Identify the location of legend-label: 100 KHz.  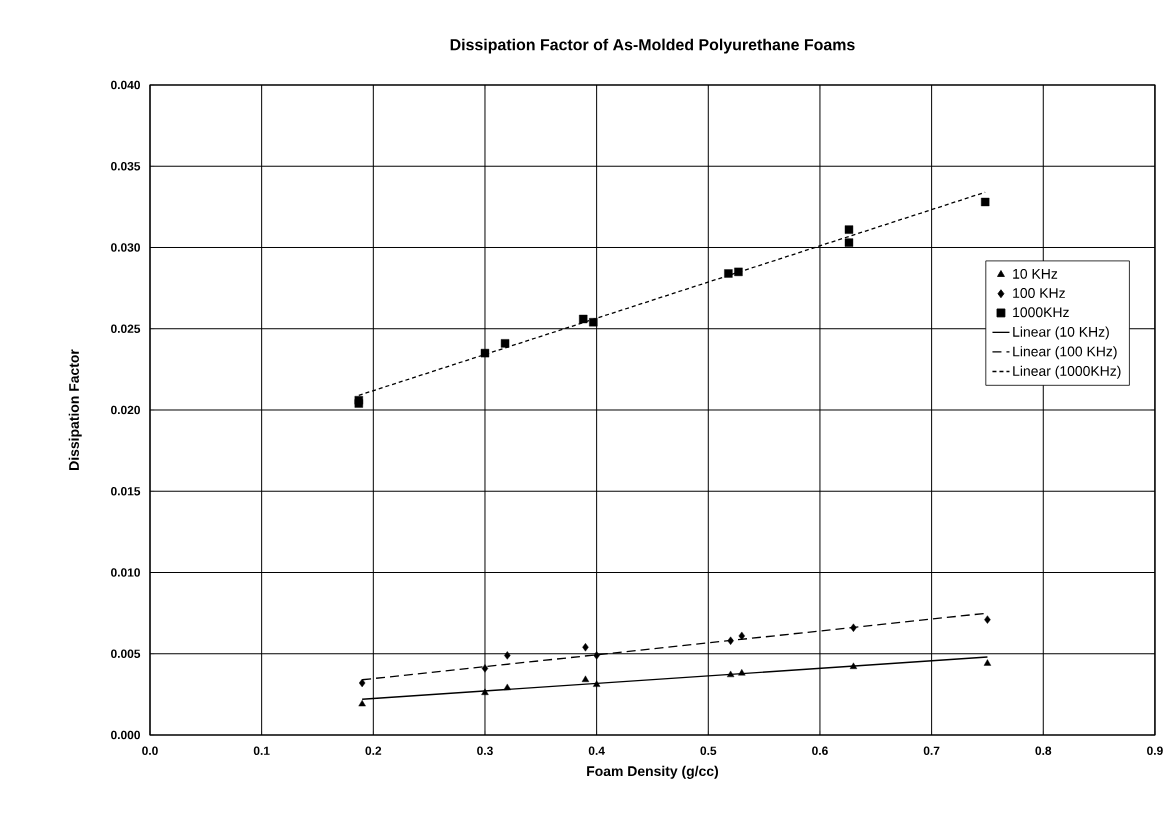
(1039, 293).